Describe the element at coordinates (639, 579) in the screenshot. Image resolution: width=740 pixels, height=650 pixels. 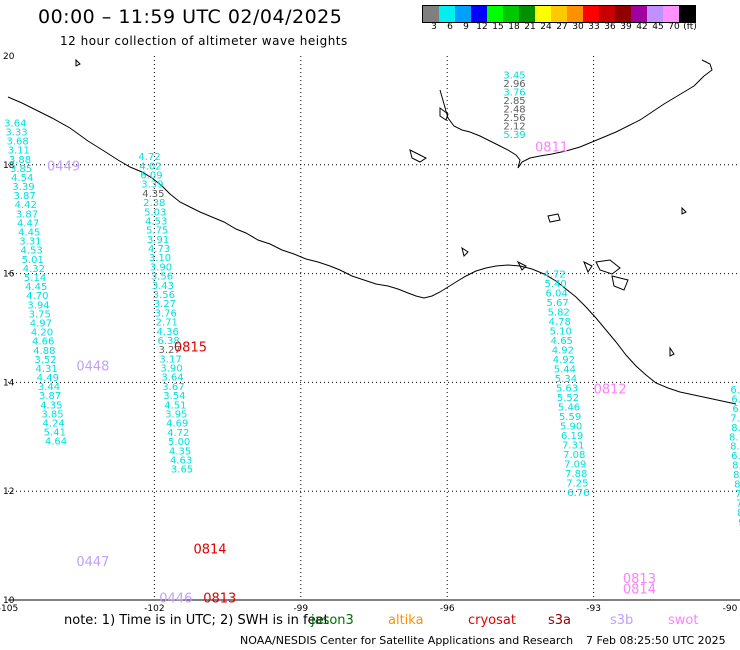
I see `track-time-label: 0813` at that location.